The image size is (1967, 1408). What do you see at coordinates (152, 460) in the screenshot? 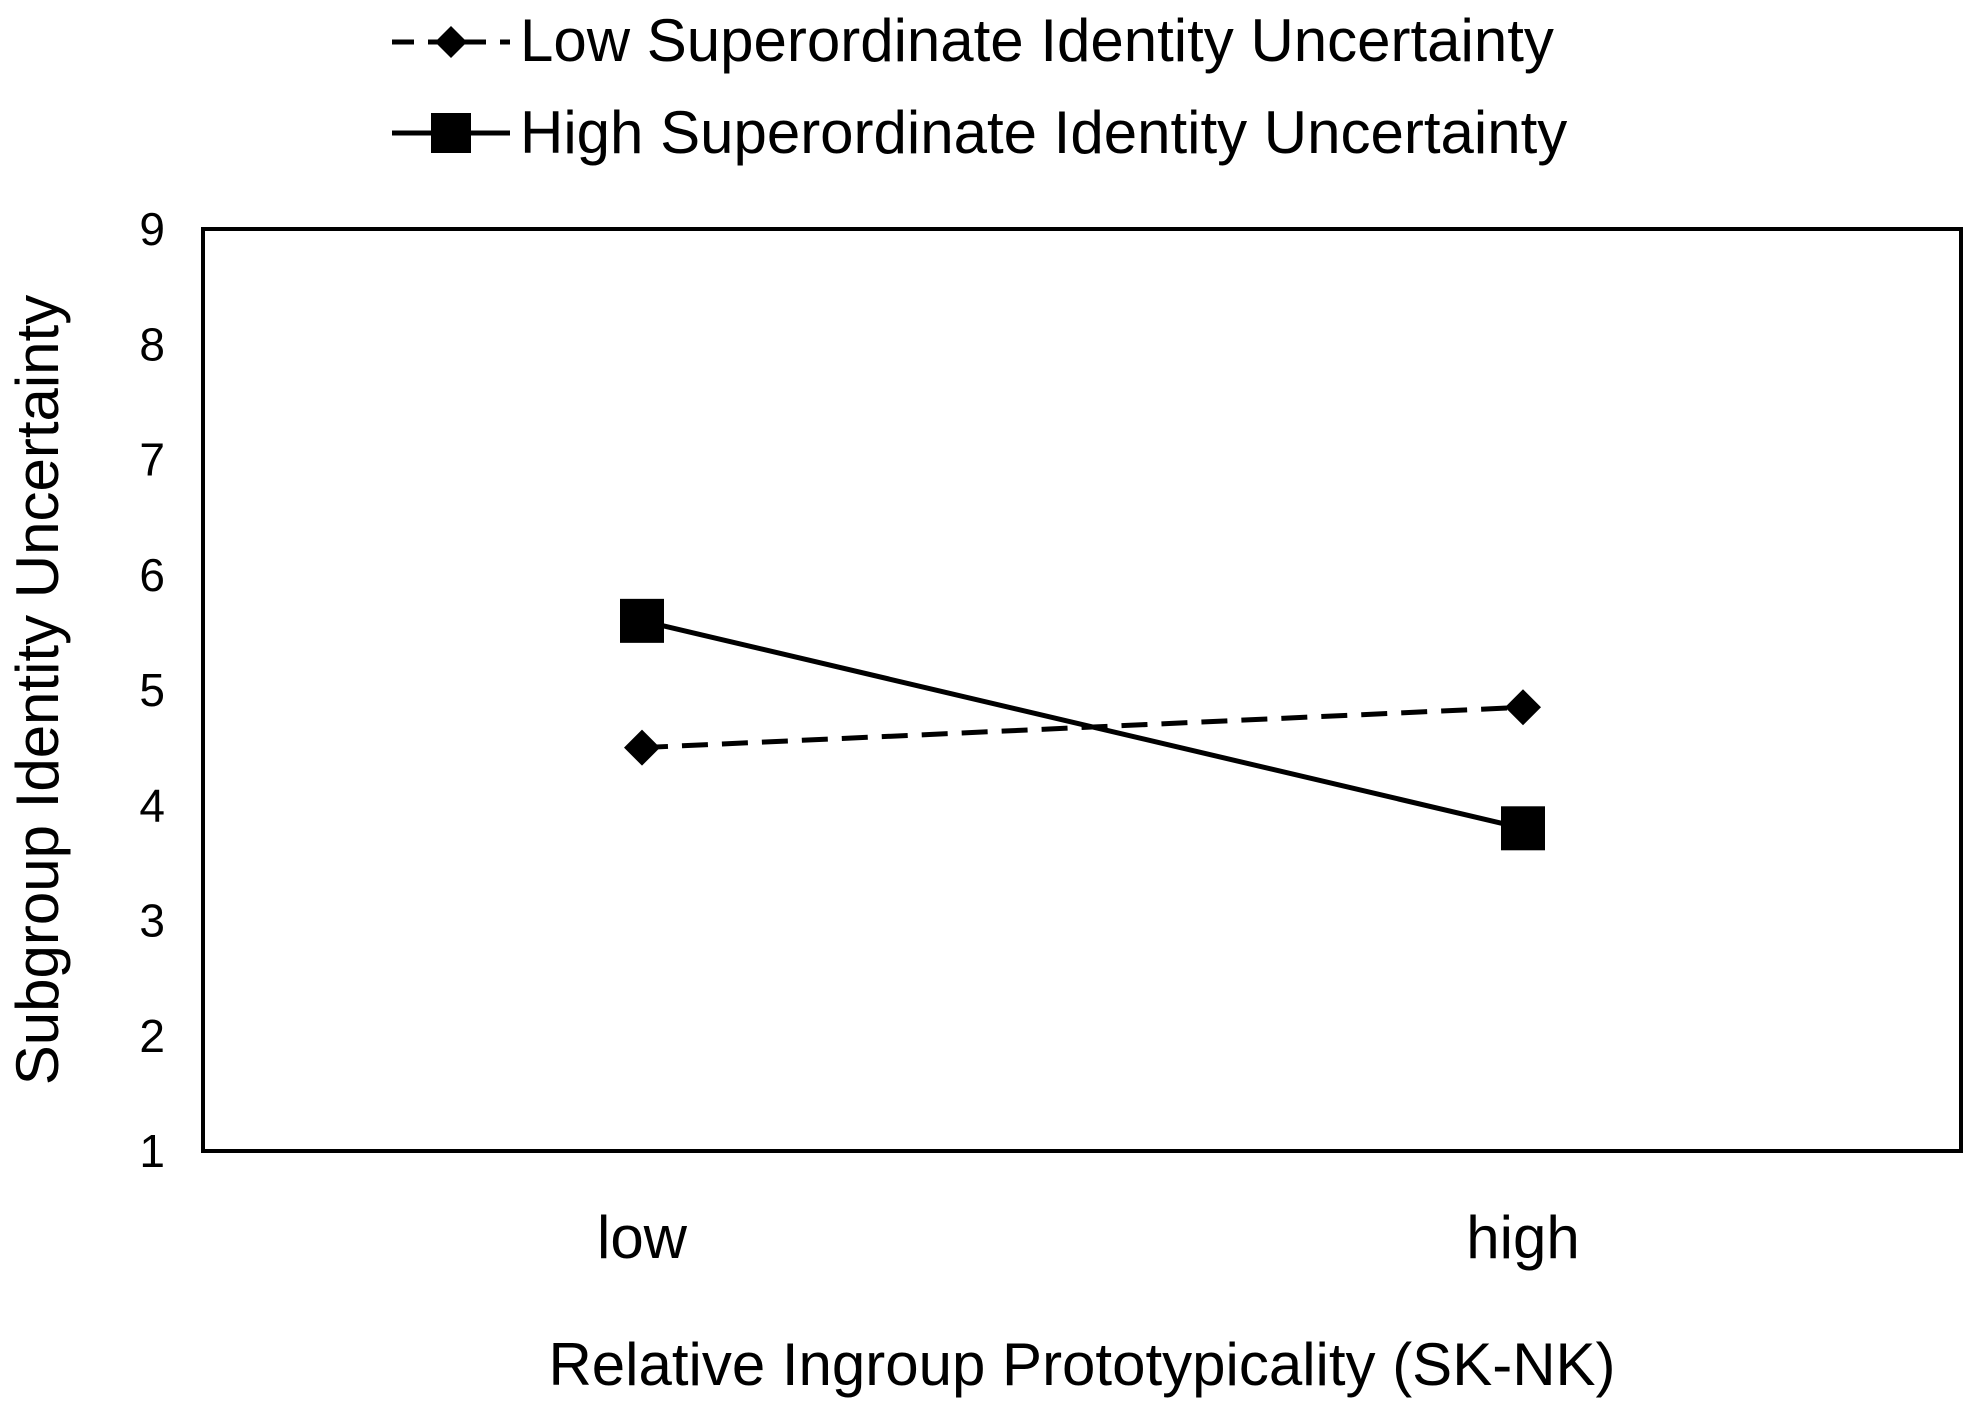
I see `y-tick-label: 7` at bounding box center [152, 460].